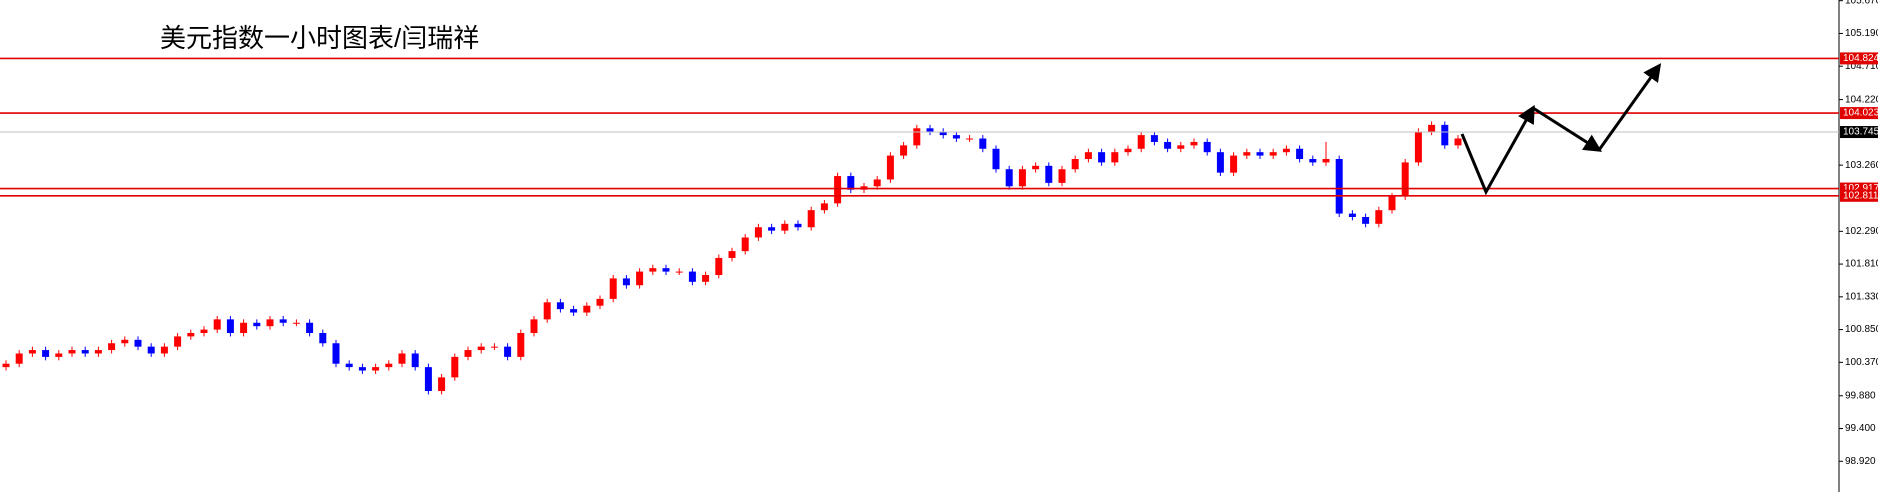  I want to click on level-label: 102.917, so click(1860, 188).